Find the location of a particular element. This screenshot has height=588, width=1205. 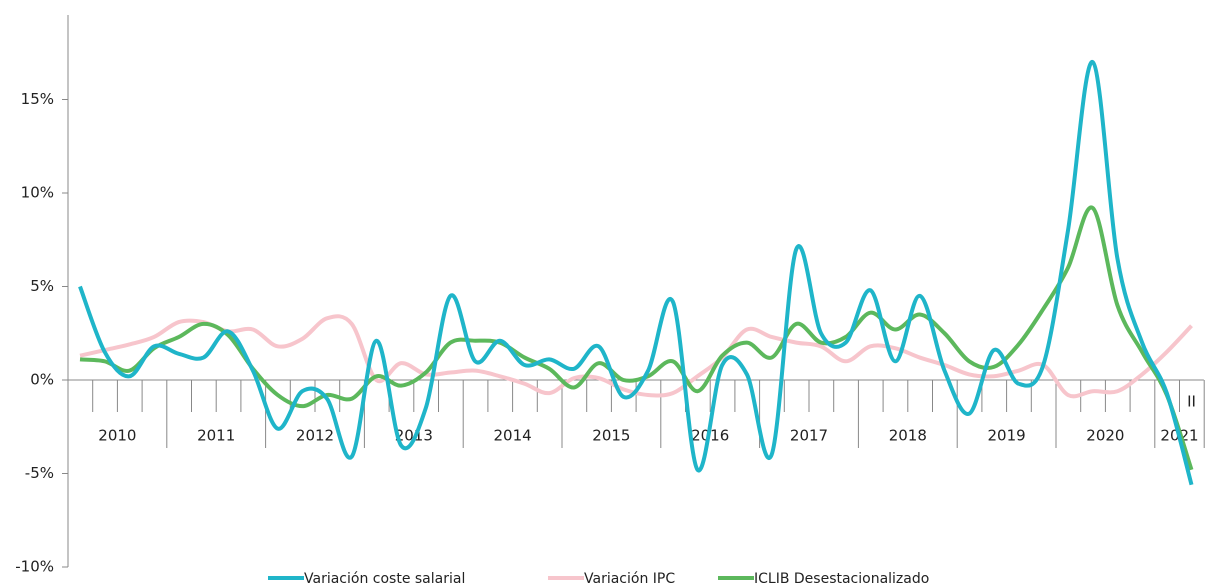

year-label: 2015 is located at coordinates (611, 436).